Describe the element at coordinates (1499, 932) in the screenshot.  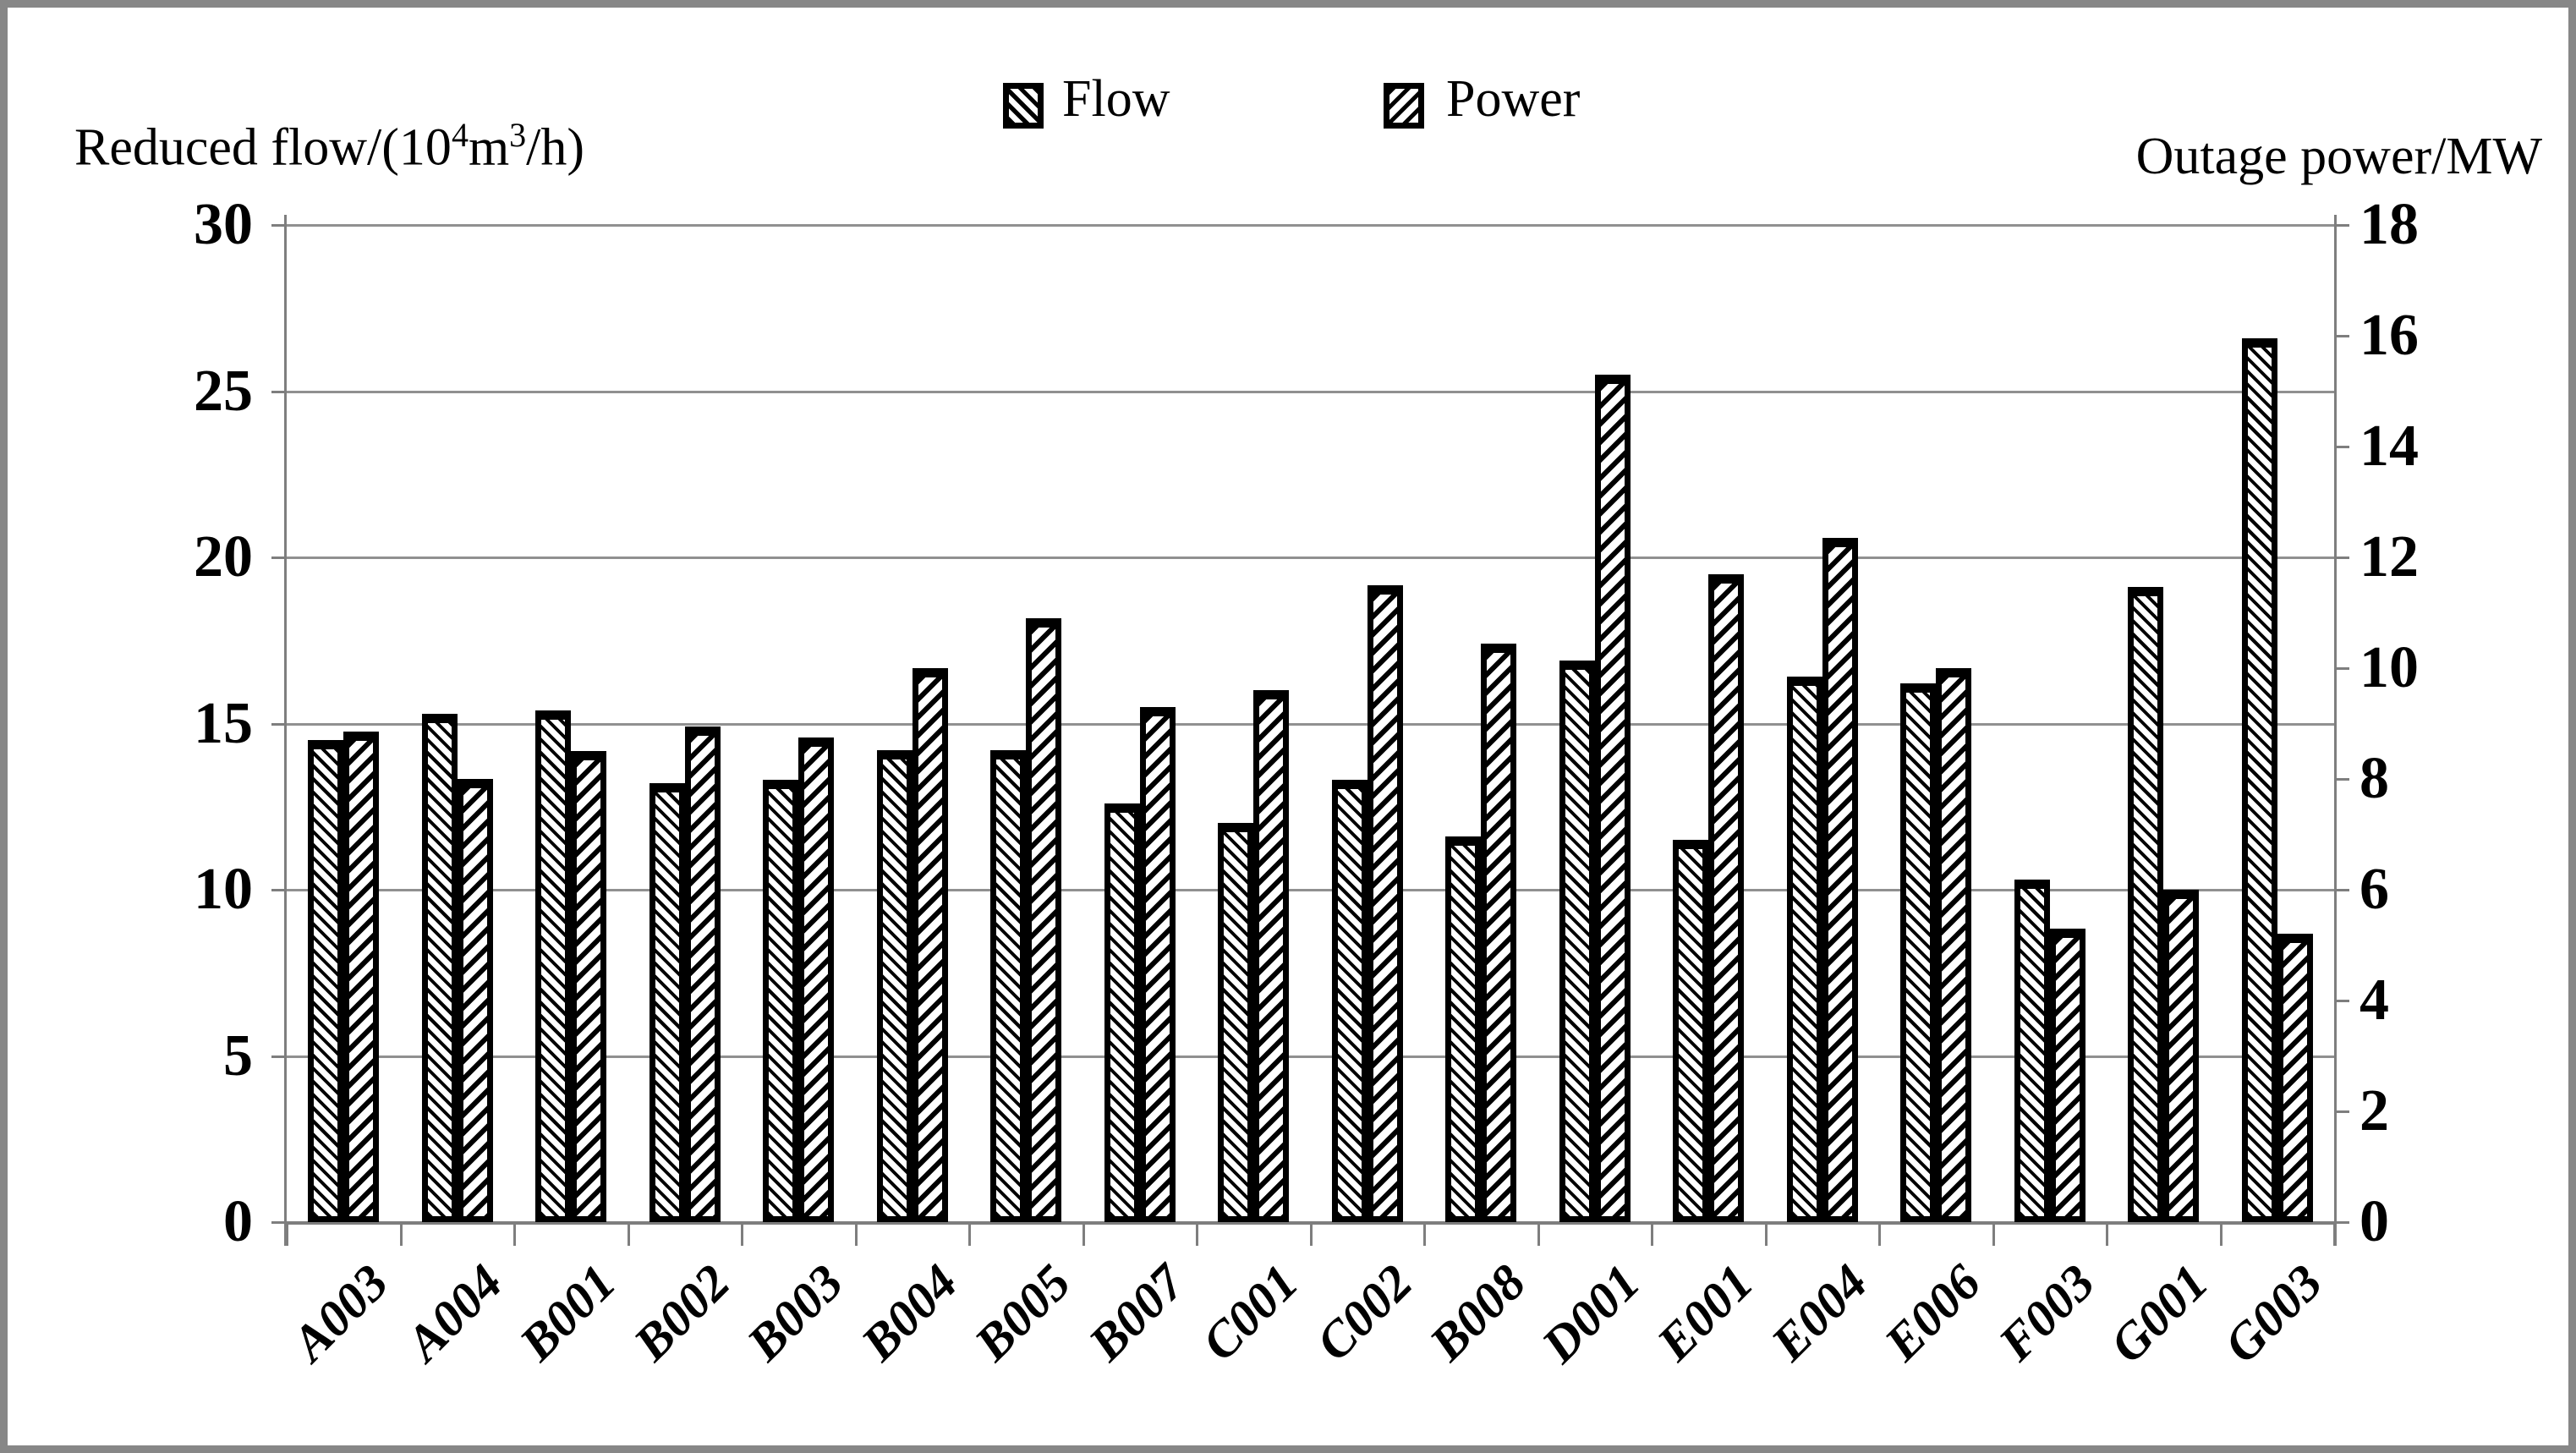
I see `bar-power-B008` at that location.